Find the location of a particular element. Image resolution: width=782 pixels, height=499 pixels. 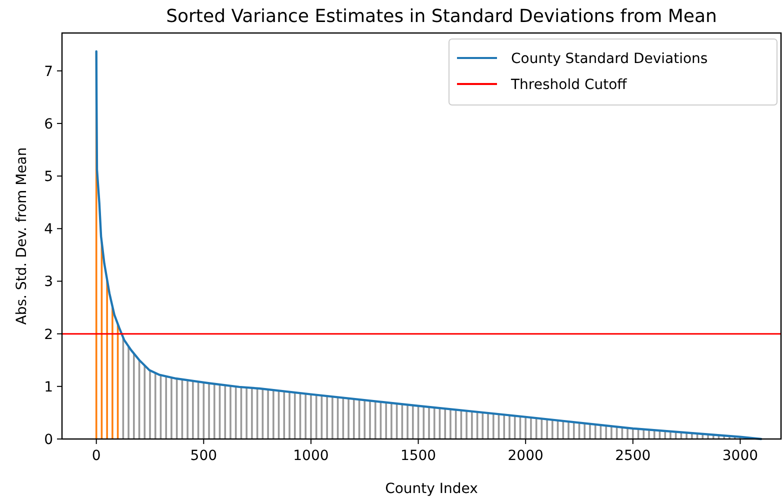

x-tick-label: 3000 is located at coordinates (740, 456).